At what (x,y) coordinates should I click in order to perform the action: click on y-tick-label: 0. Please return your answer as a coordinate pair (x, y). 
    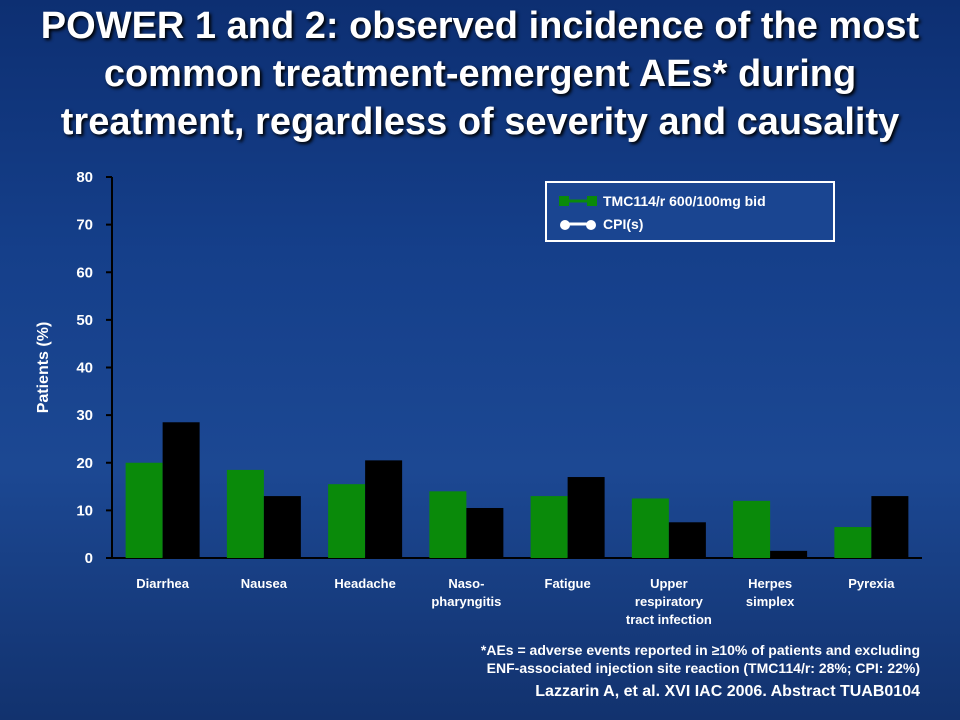
    Looking at the image, I should click on (89, 558).